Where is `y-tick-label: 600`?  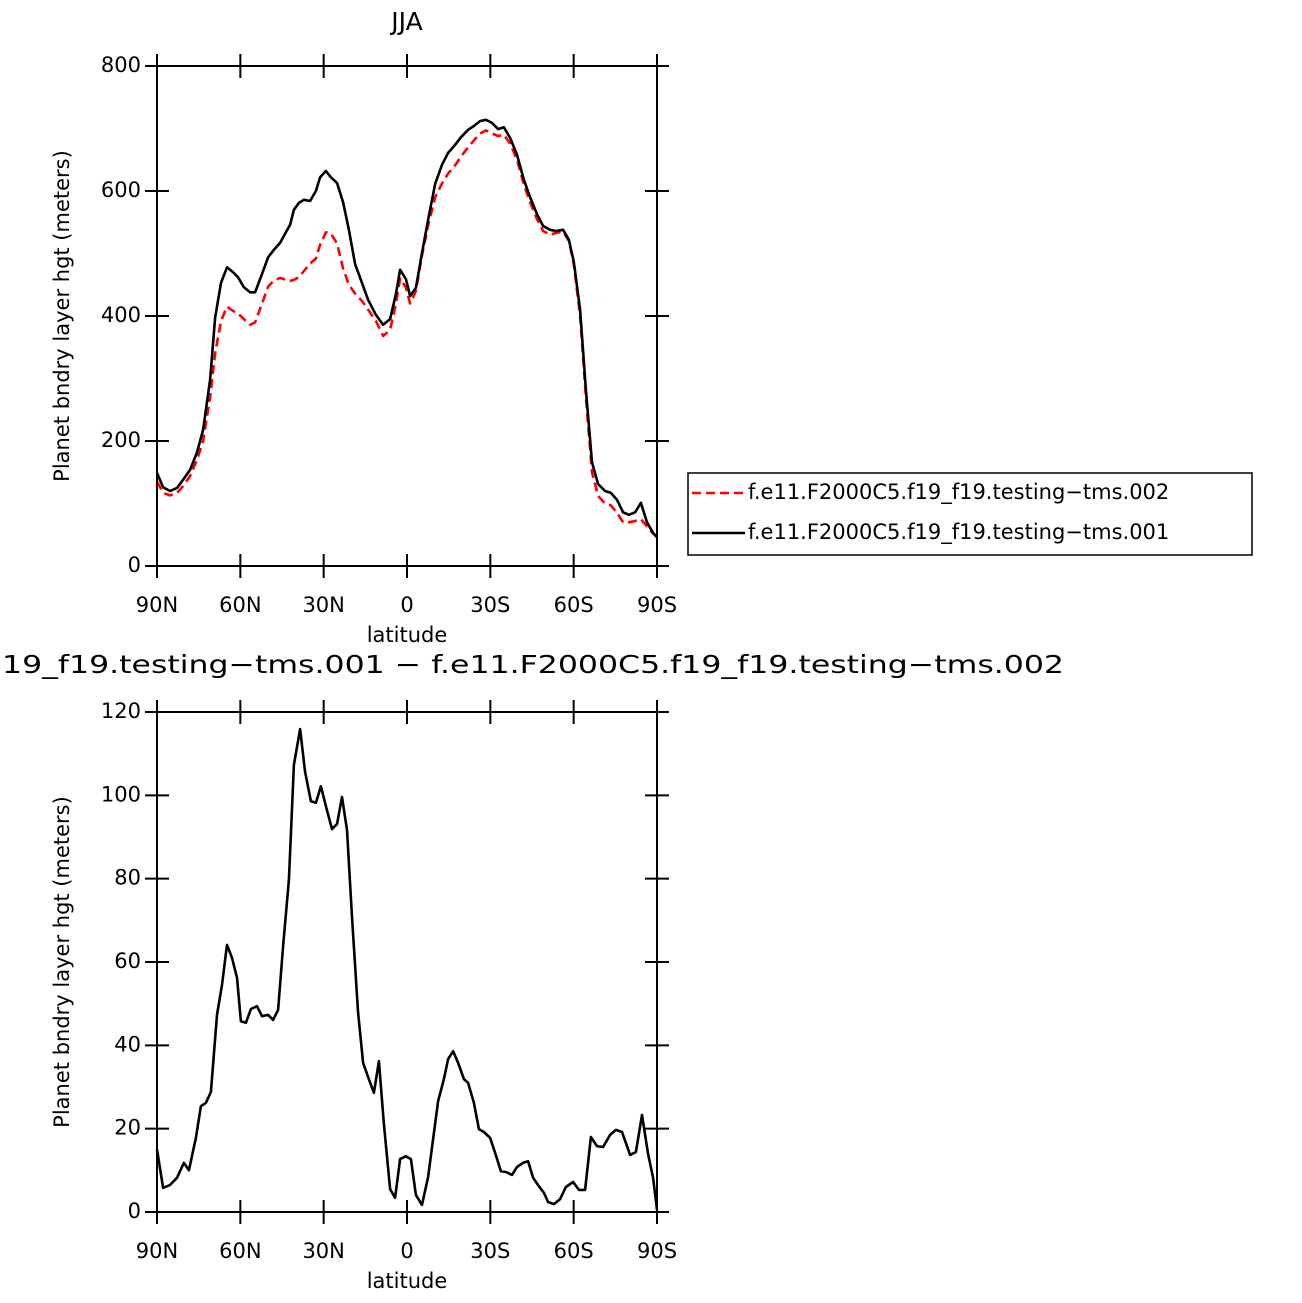
y-tick-label: 600 is located at coordinates (121, 190).